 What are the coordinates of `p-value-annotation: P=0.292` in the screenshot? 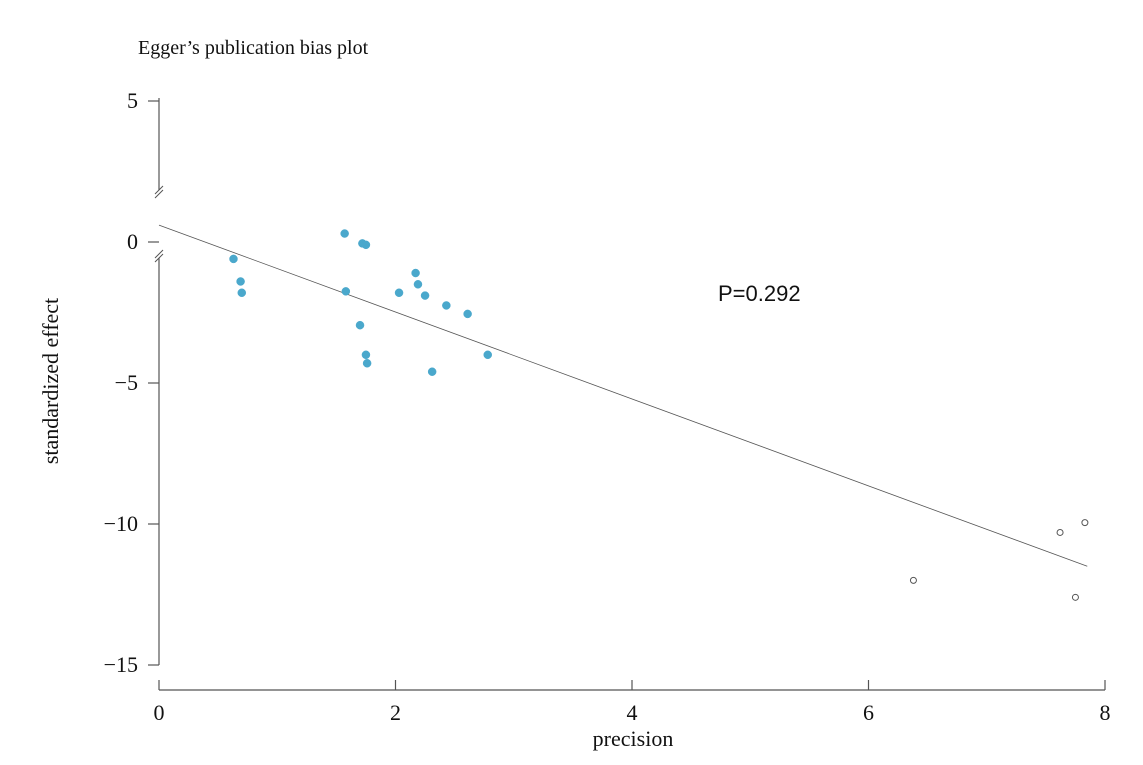 It's located at (759, 293).